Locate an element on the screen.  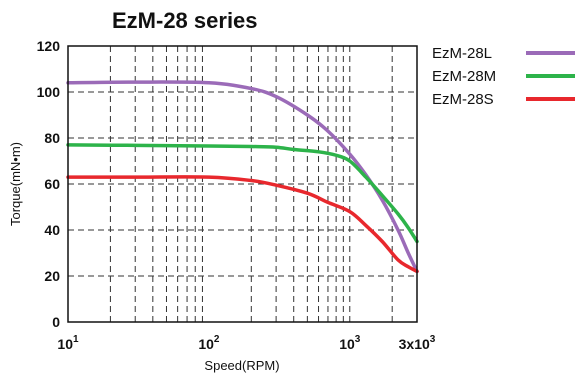
legend-label-ezm-28s: EzM-28S is located at coordinates (463, 99).